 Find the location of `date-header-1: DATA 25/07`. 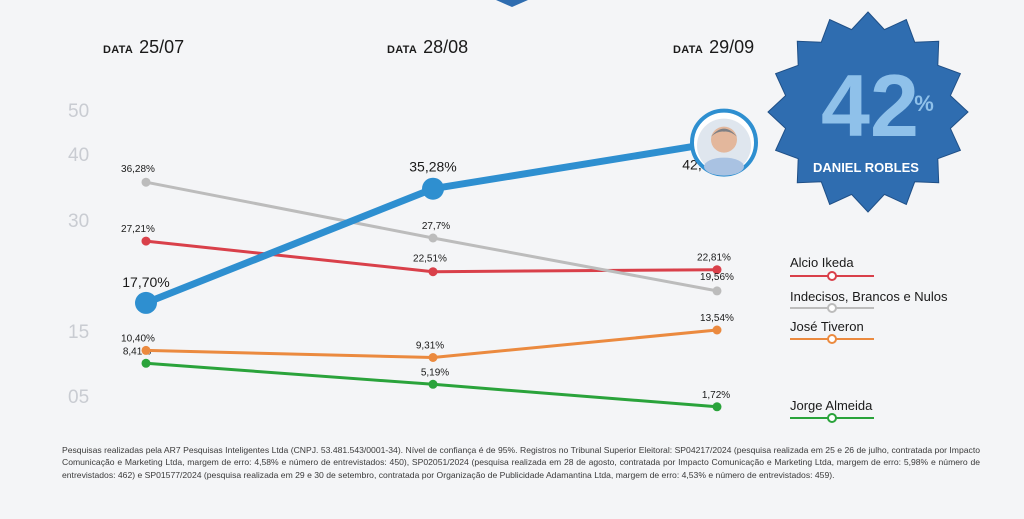

date-header-1: DATA 25/07 is located at coordinates (143, 47).